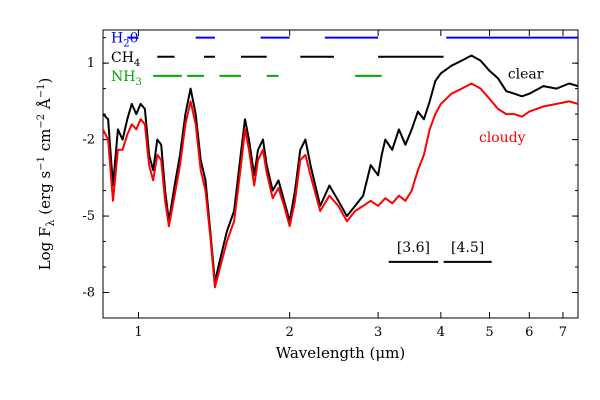 Image resolution: width=600 pixels, height=400 pixels. Describe the element at coordinates (441, 332) in the screenshot. I see `x-tick-label: 4` at that location.